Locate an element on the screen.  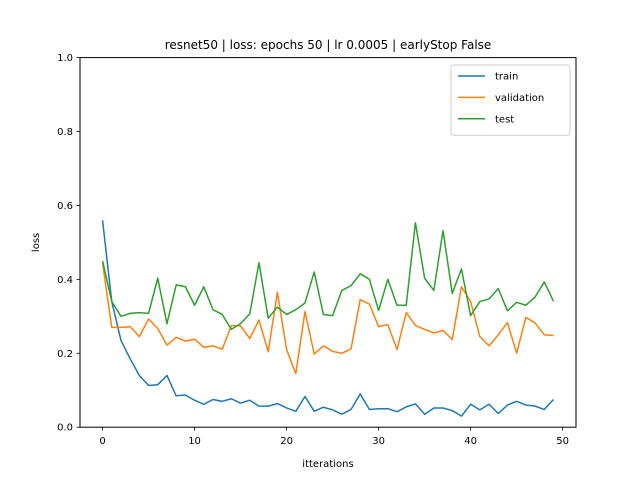
y-tick-label: 1.0 is located at coordinates (65, 58).